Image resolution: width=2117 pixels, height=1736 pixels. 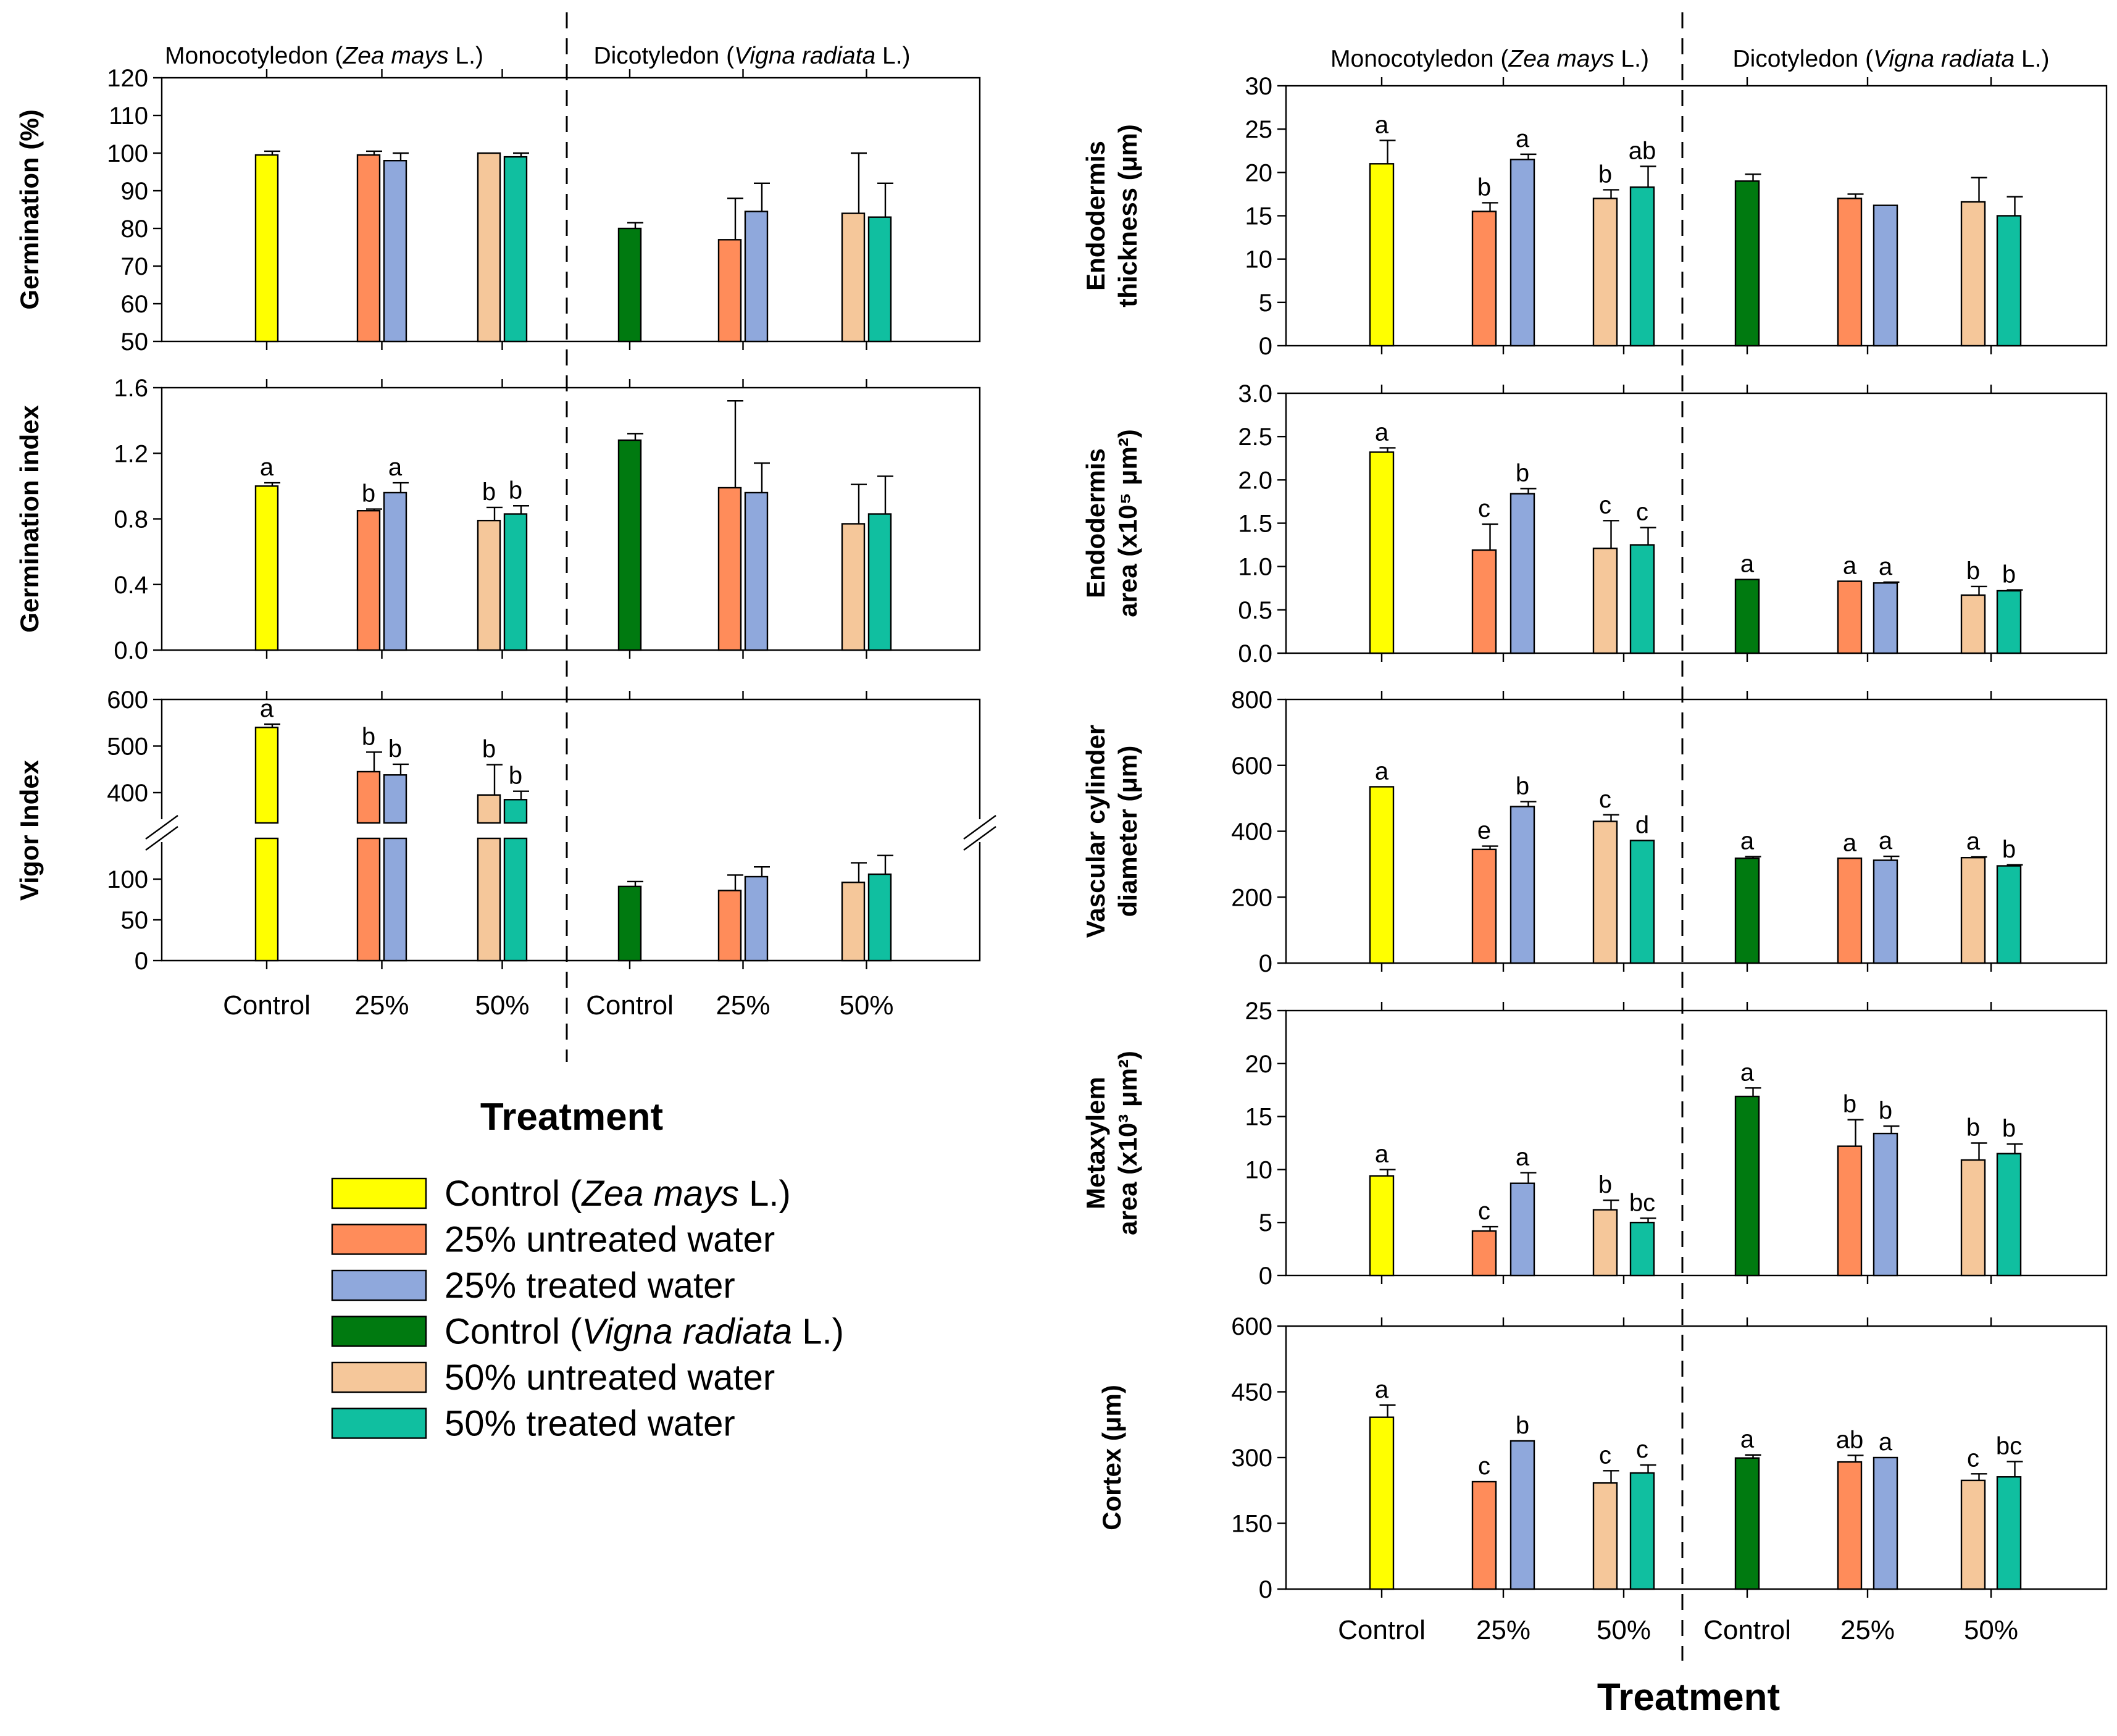 What do you see at coordinates (1265, 303) in the screenshot?
I see `y-tick-label: 5` at bounding box center [1265, 303].